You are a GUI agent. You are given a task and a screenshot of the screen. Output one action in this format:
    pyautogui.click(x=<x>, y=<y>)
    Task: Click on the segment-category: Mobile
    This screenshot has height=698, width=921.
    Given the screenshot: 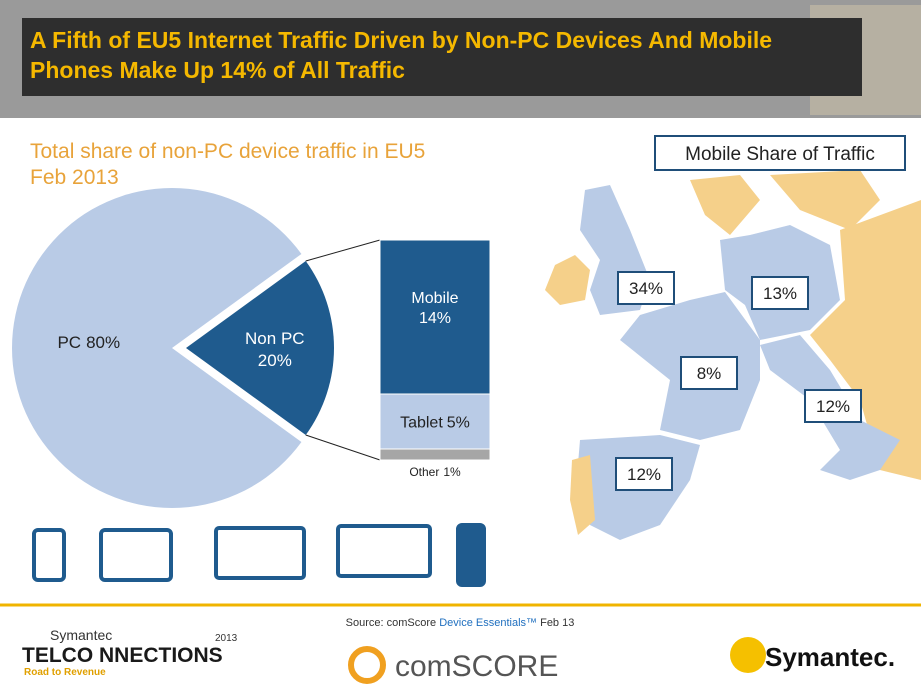 What is the action you would take?
    pyautogui.click(x=434, y=298)
    